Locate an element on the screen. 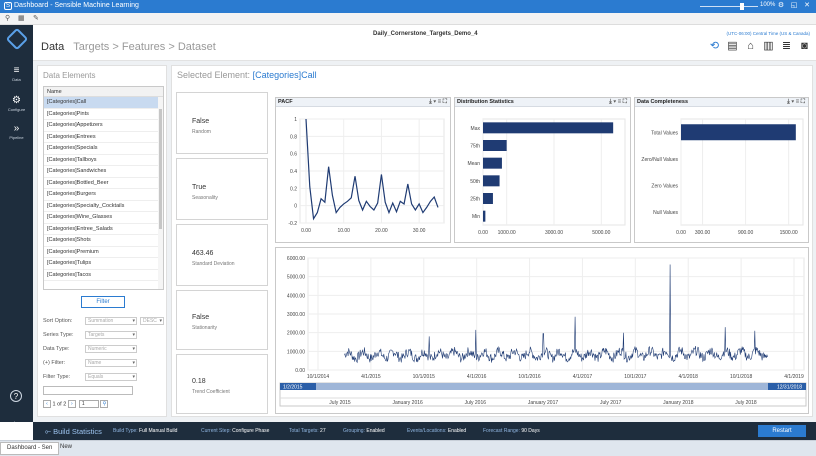 The height and width of the screenshot is (456, 816). data-type-select: Numeric ▾ is located at coordinates (111, 349).